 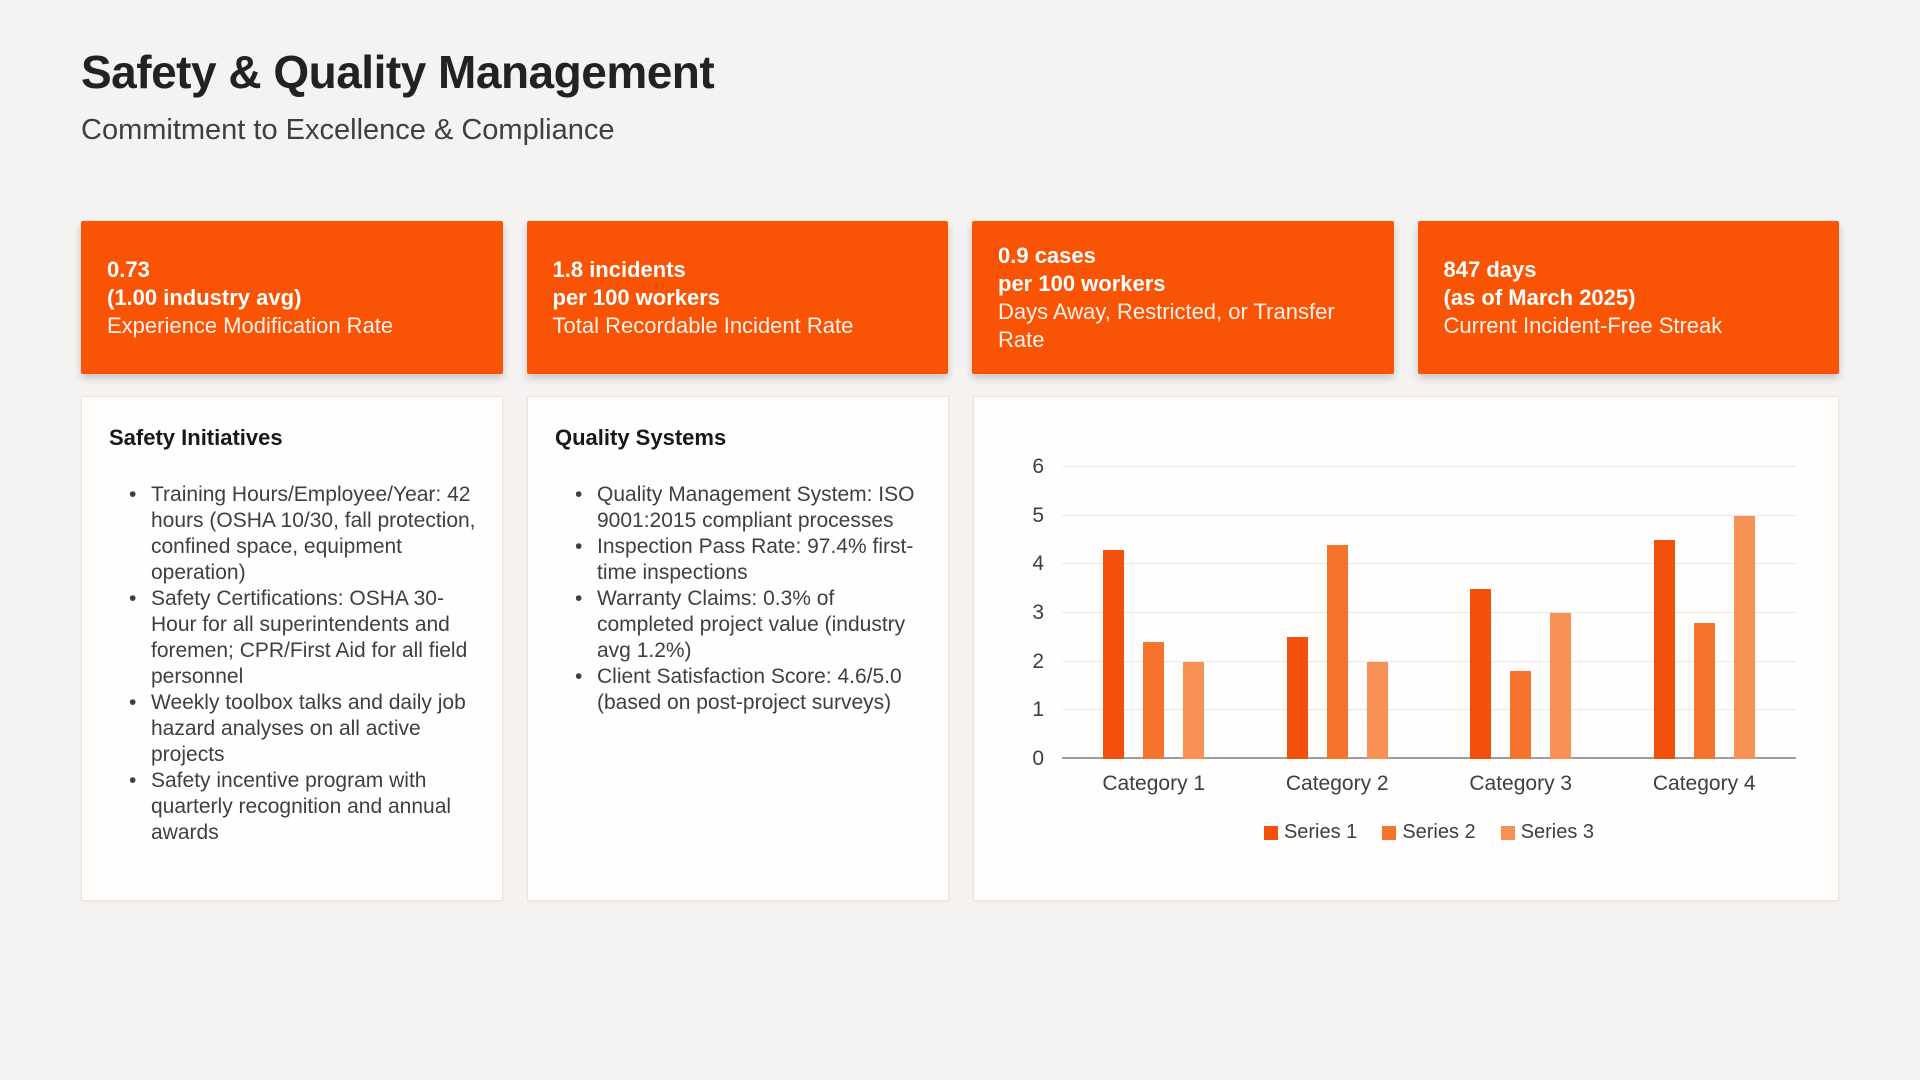 What do you see at coordinates (250, 325) in the screenshot?
I see `kpi-label: Experience Modification Rate` at bounding box center [250, 325].